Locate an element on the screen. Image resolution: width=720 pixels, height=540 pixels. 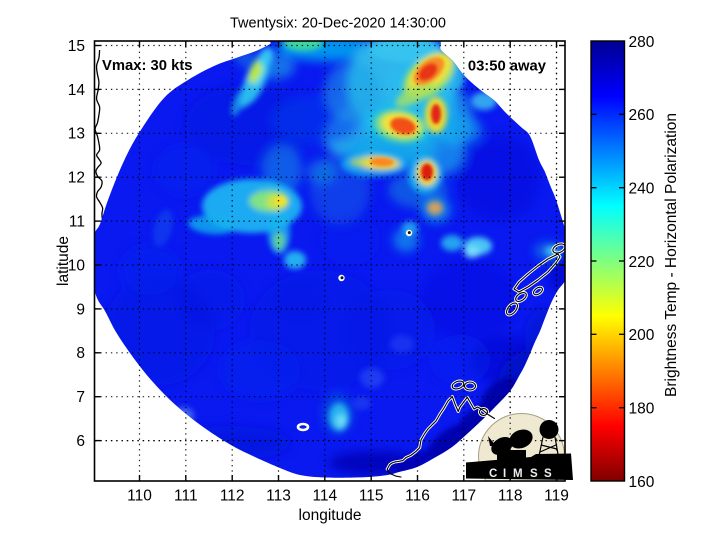
svg-text: 240 is located at coordinates (642, 189).